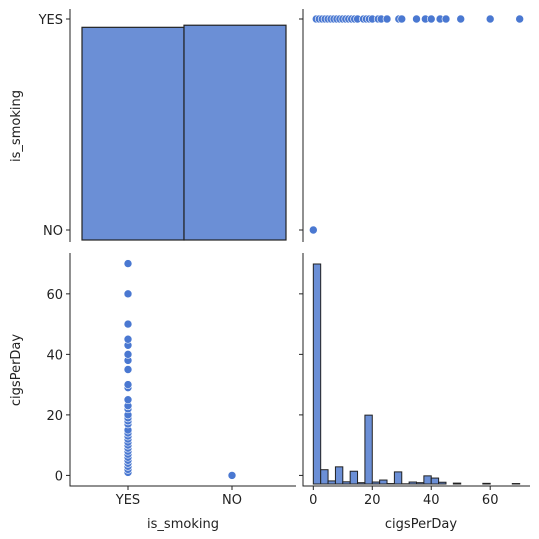 Image resolution: width=539 pixels, height=539 pixels. Describe the element at coordinates (50, 20) in the screenshot. I see `y-tick-label: YES` at that location.